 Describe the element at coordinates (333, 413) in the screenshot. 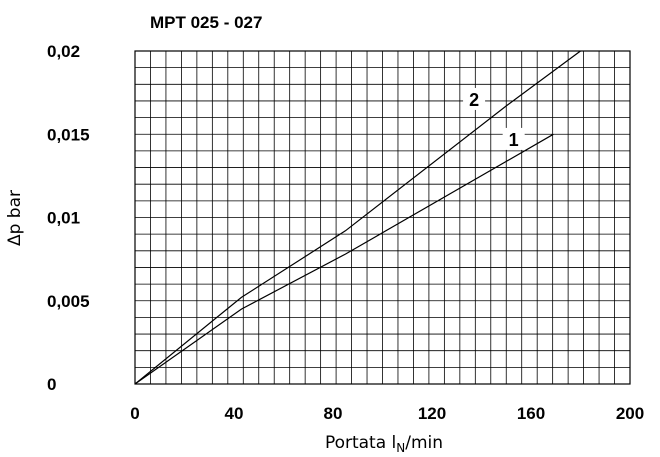

I see `x-tick-label: 80` at that location.